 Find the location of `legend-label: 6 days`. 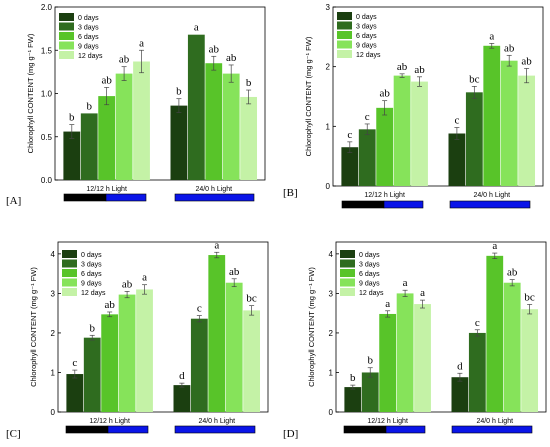

legend-label: 6 days is located at coordinates (88, 37).